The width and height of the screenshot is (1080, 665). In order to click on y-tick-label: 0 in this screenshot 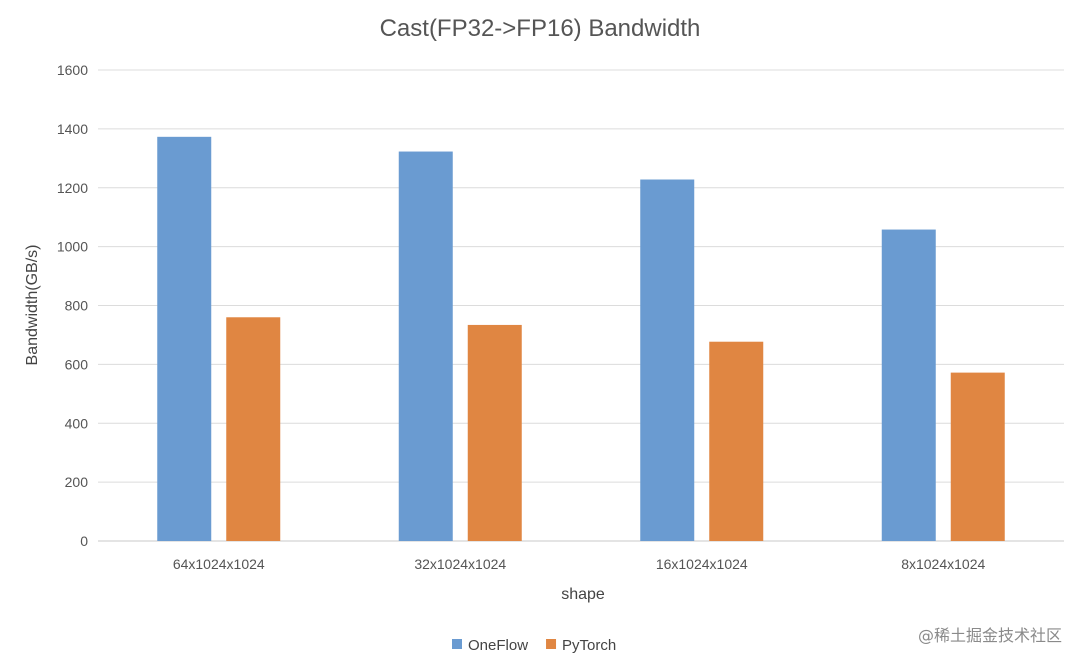, I will do `click(84, 541)`.